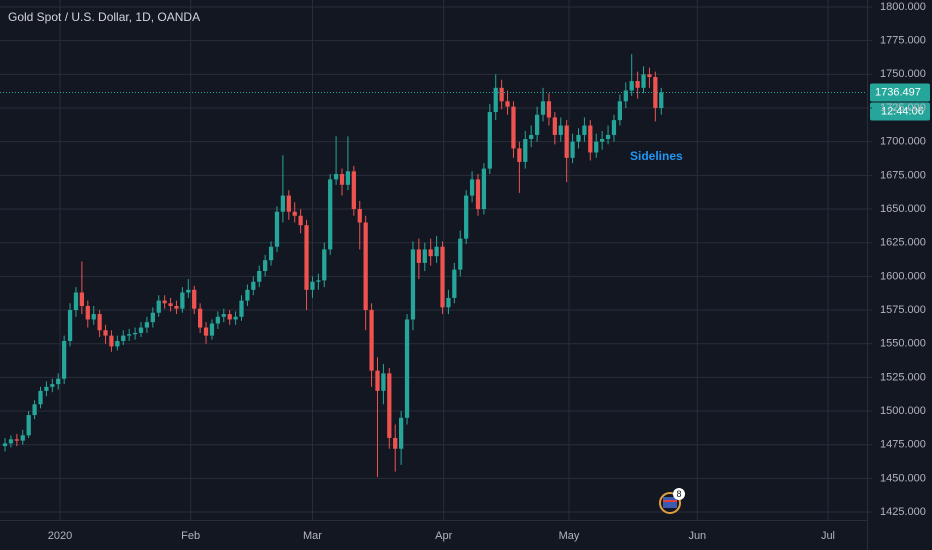  Describe the element at coordinates (190, 536) in the screenshot. I see `x-tick-label: Feb` at that location.